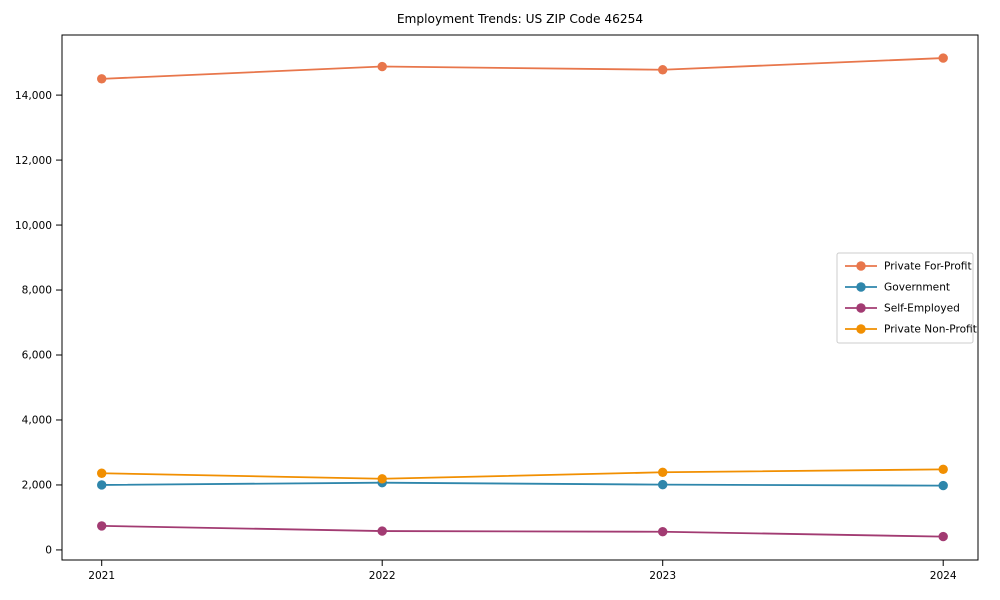 This screenshot has width=1000, height=600. Describe the element at coordinates (37, 356) in the screenshot. I see `y-tick-label: 6,000` at that location.